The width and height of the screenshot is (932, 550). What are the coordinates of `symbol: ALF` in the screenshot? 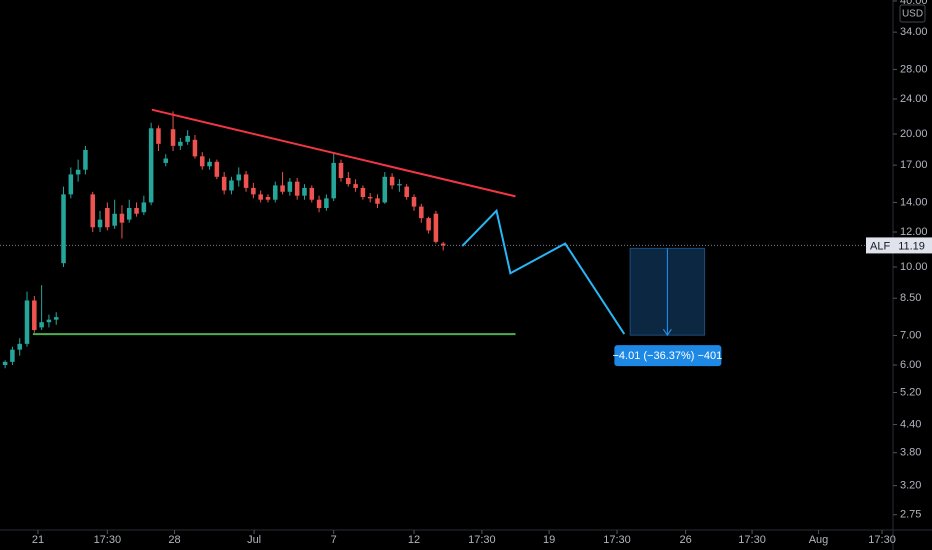 It's located at (880, 246).